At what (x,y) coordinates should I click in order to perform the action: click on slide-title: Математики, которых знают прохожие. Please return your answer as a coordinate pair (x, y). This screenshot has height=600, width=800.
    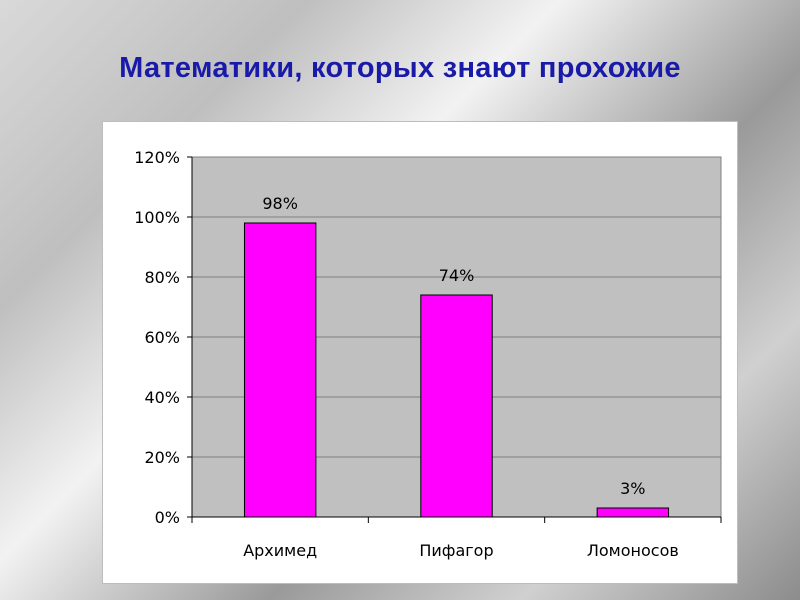
    Looking at the image, I should click on (400, 68).